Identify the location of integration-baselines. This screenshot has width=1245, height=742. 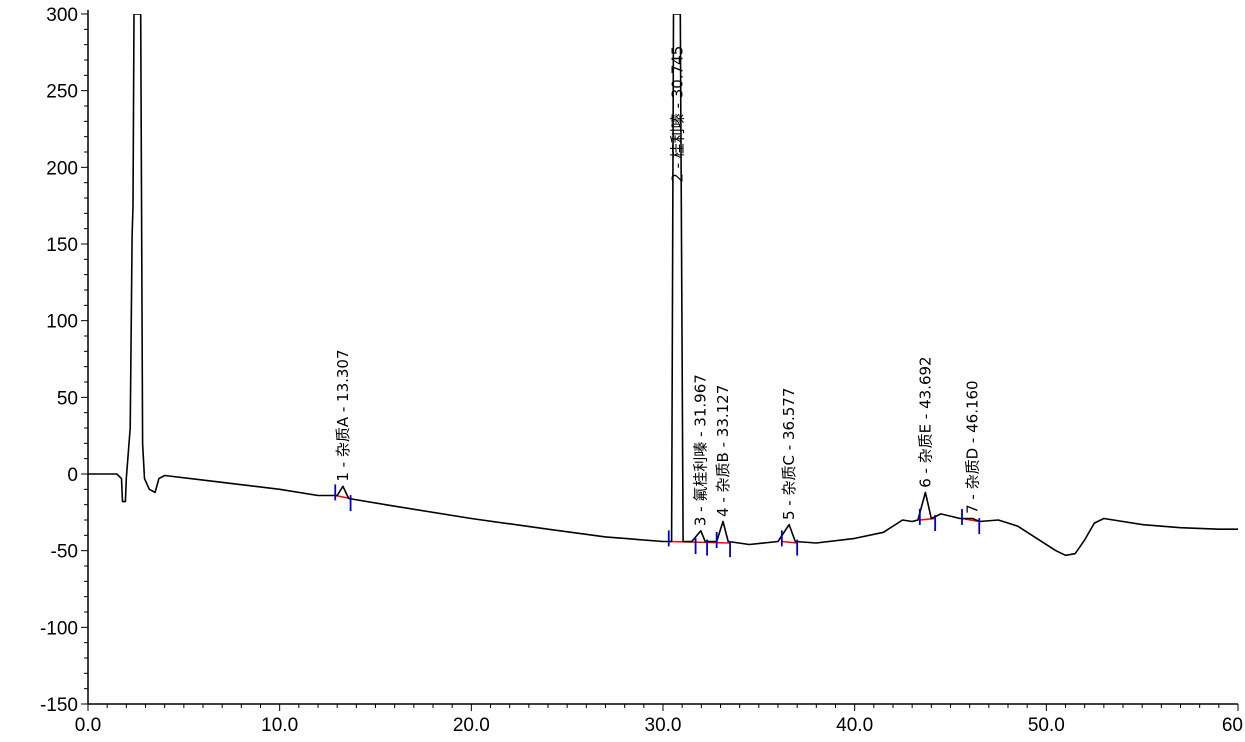
(657, 519).